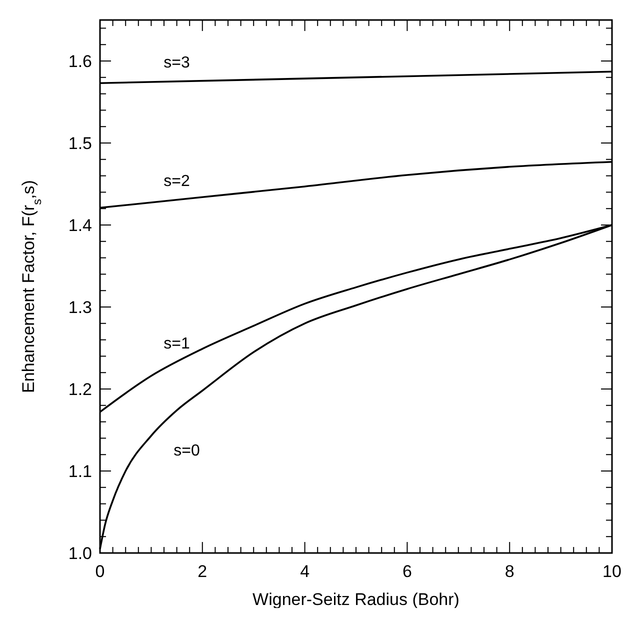 This screenshot has height=618, width=638. I want to click on x-tick-label: 6, so click(407, 571).